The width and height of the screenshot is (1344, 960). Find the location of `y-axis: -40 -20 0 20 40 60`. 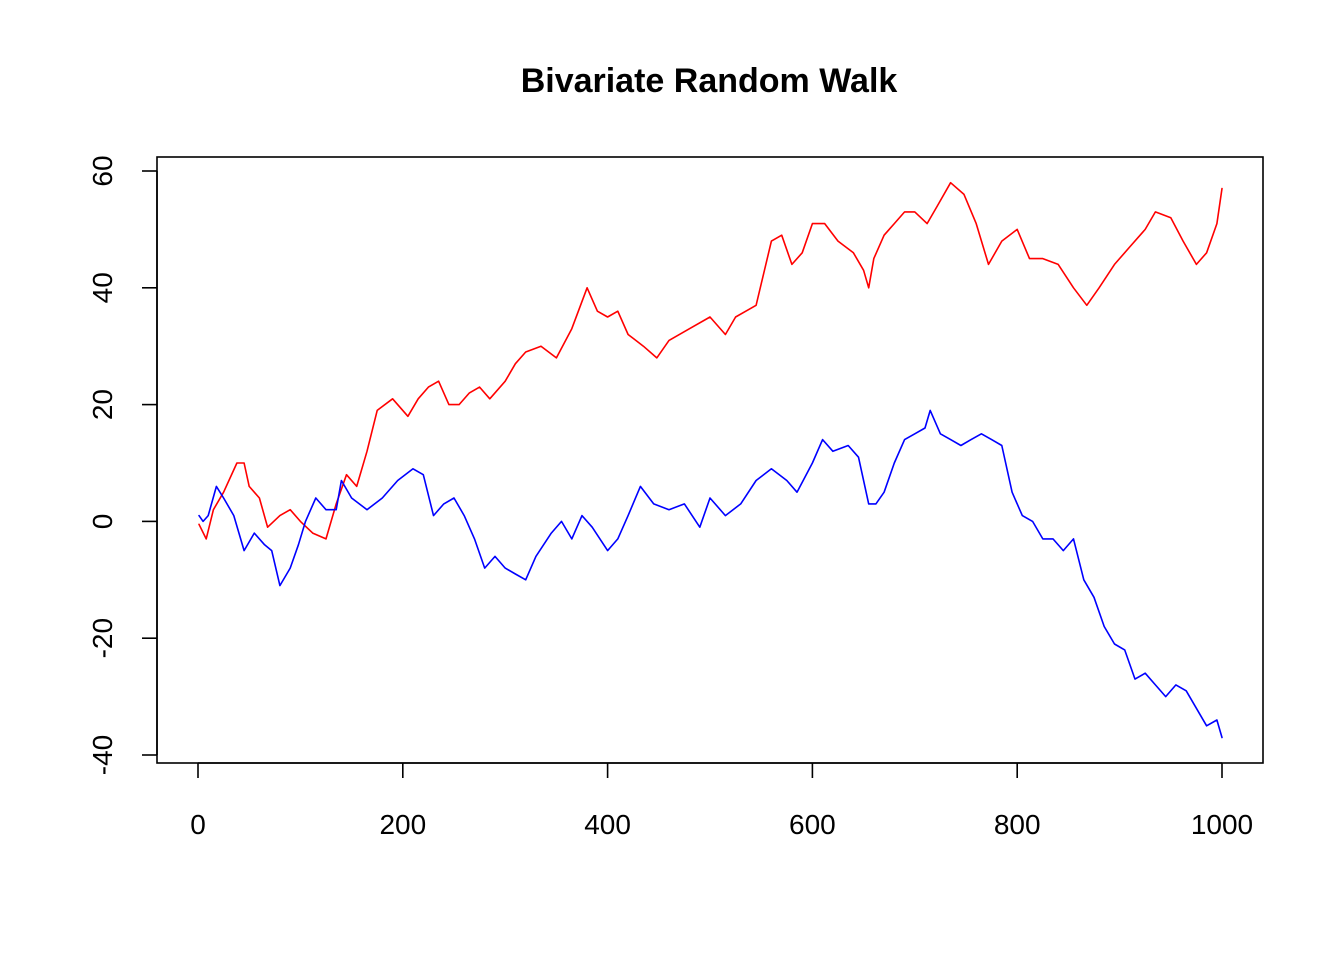

y-axis: -40 -20 0 20 40 60 is located at coordinates (122, 465).